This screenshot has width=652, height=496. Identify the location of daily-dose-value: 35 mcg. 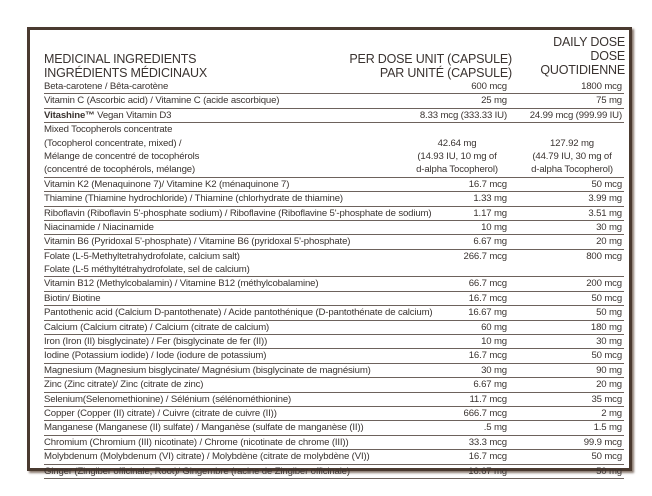
(606, 399).